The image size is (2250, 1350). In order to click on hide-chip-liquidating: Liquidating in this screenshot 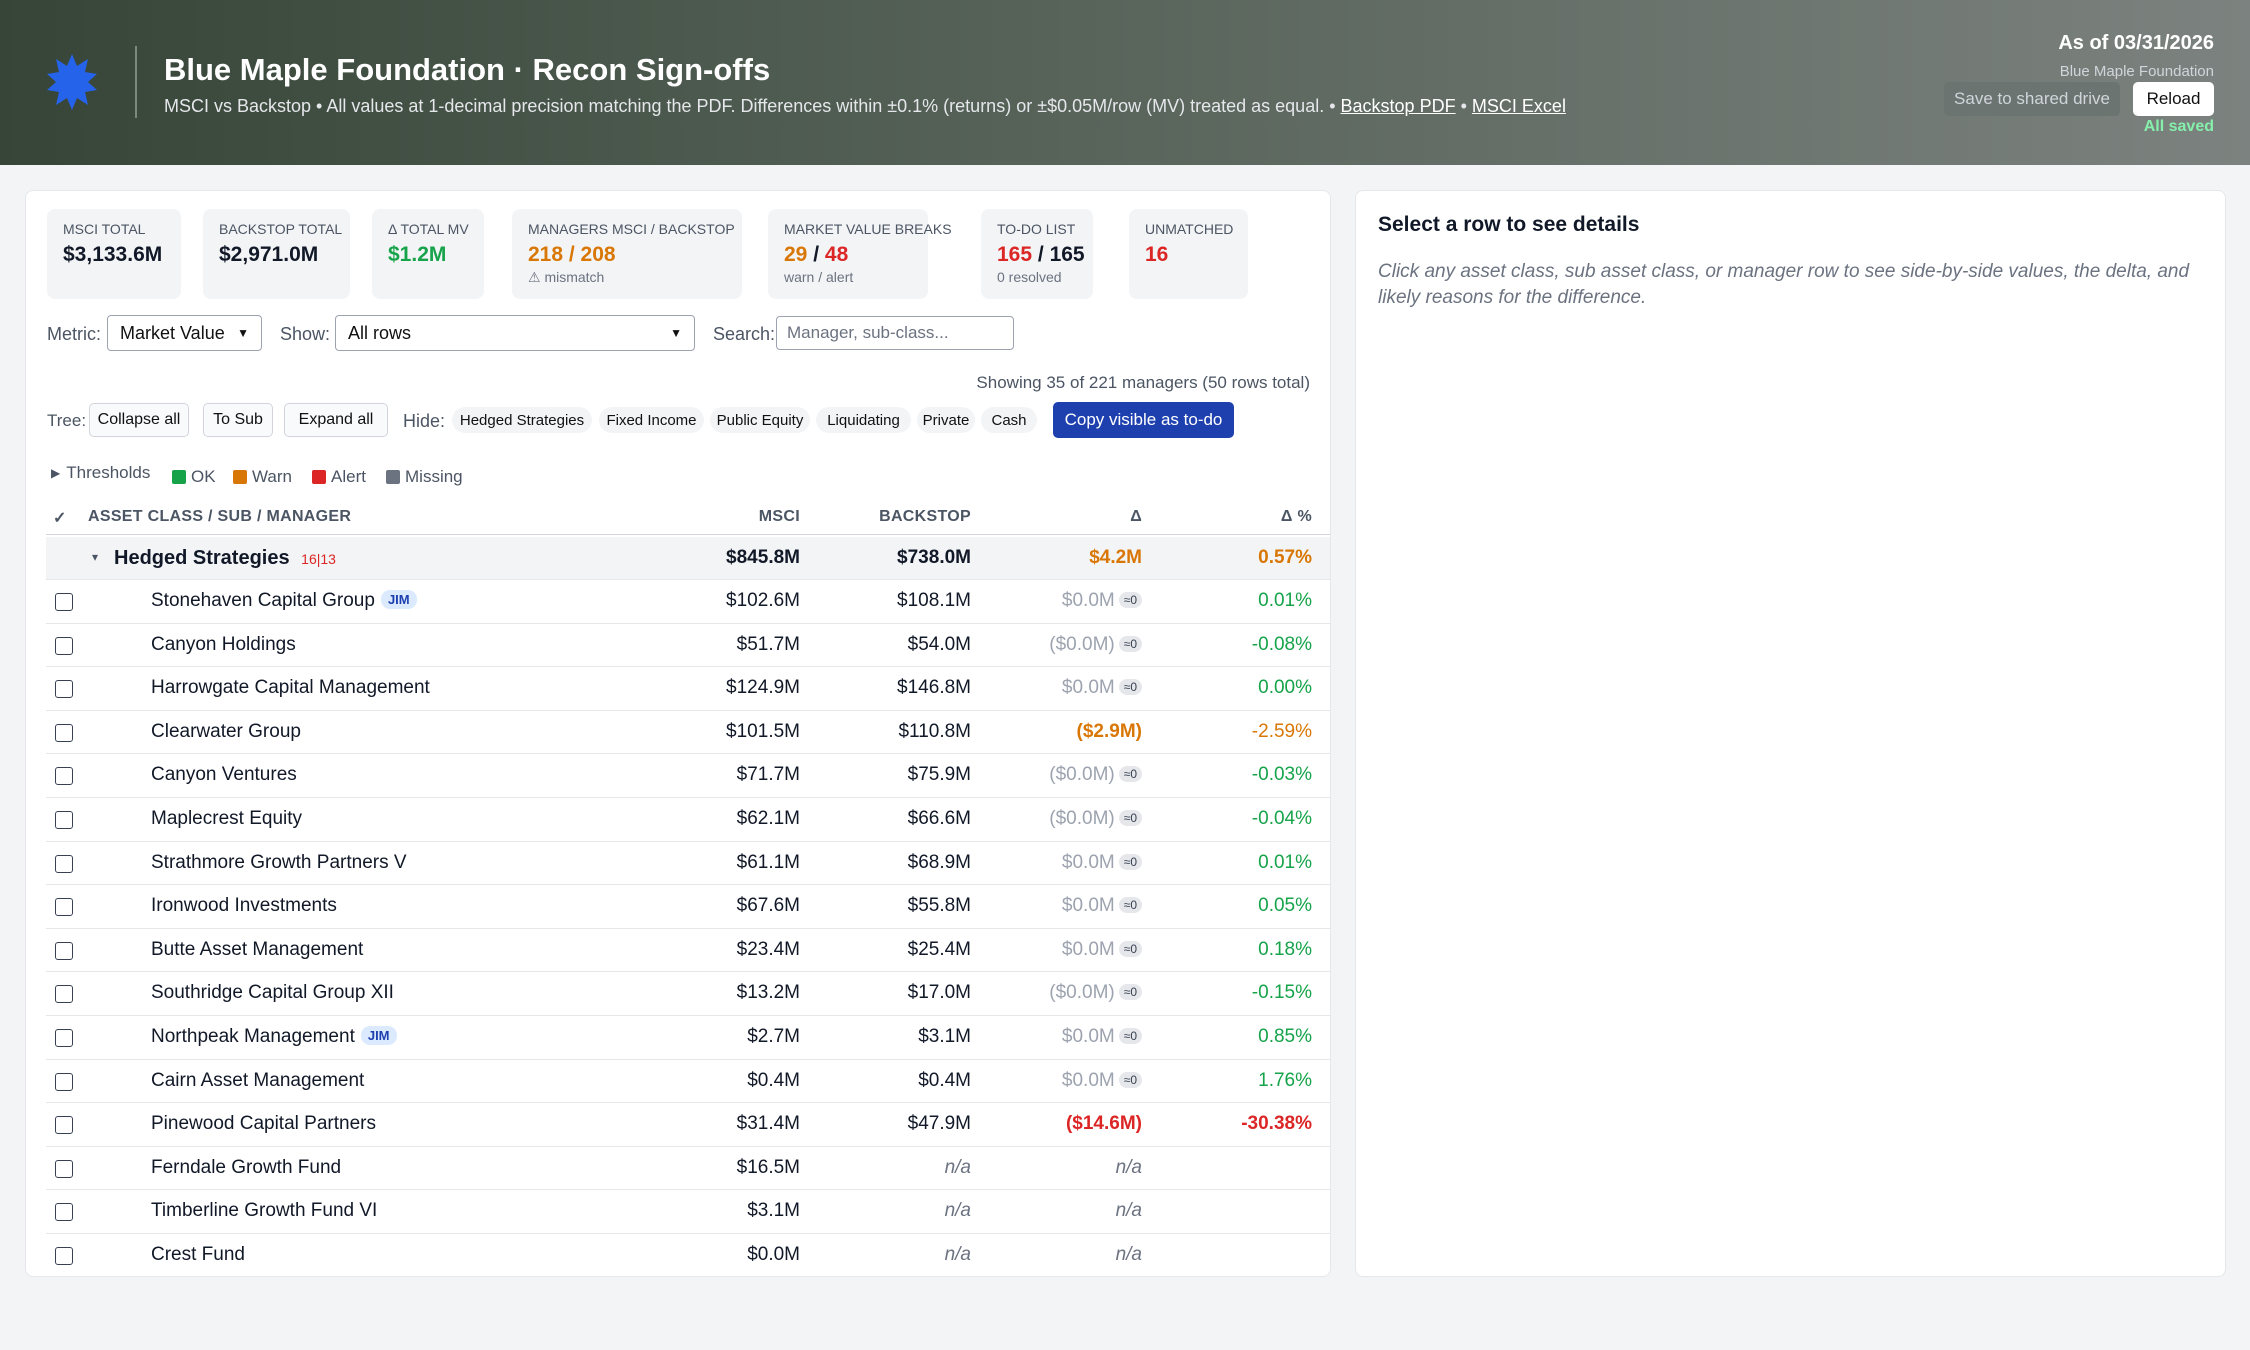, I will do `click(863, 420)`.